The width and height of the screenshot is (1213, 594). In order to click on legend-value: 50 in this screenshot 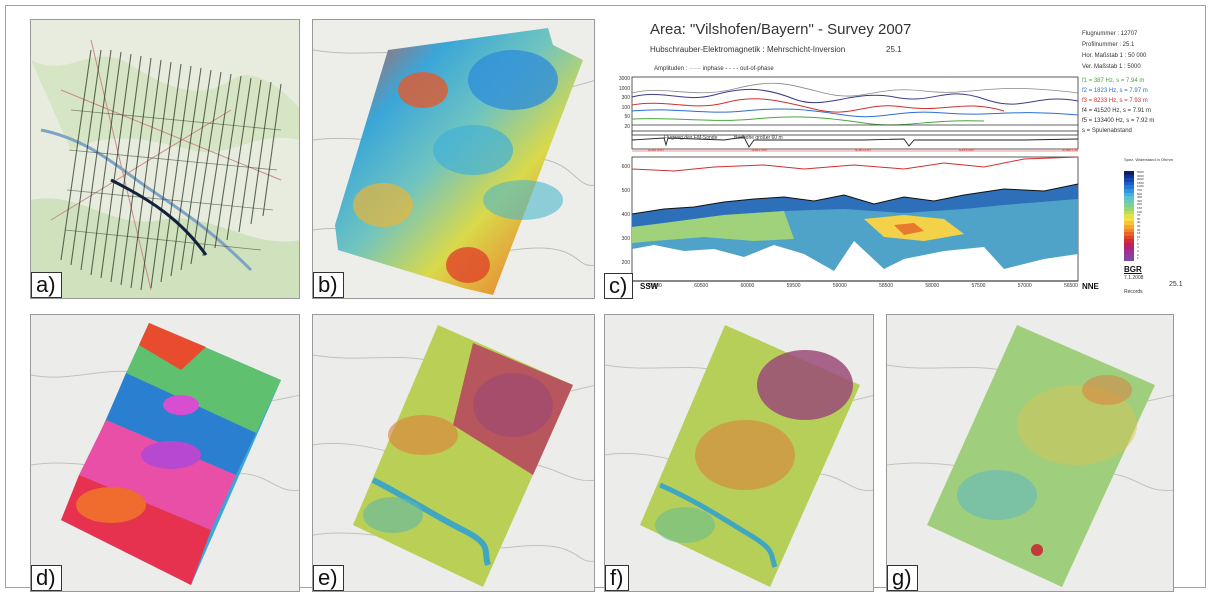, I will do `click(1139, 218)`.